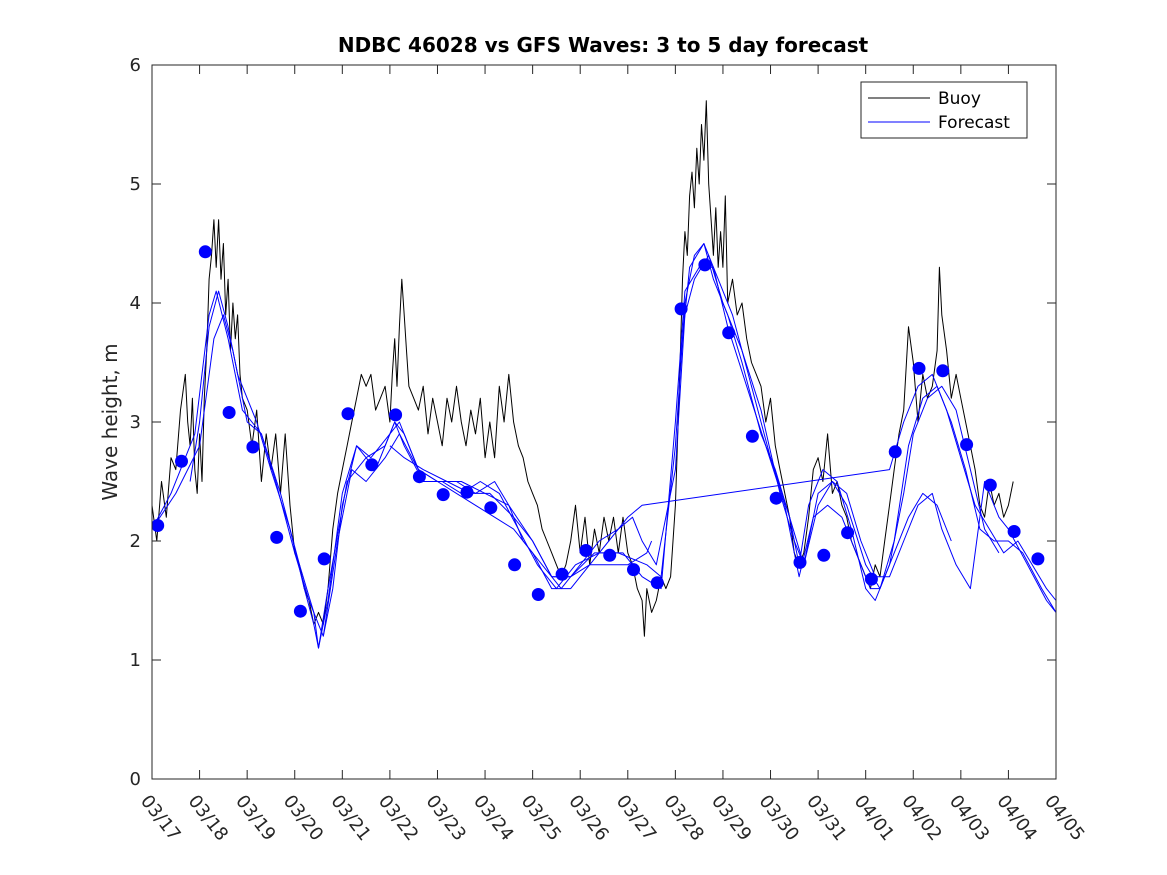 This screenshot has width=1167, height=875. What do you see at coordinates (110, 421) in the screenshot?
I see `y-axis-label: Wave height, m` at bounding box center [110, 421].